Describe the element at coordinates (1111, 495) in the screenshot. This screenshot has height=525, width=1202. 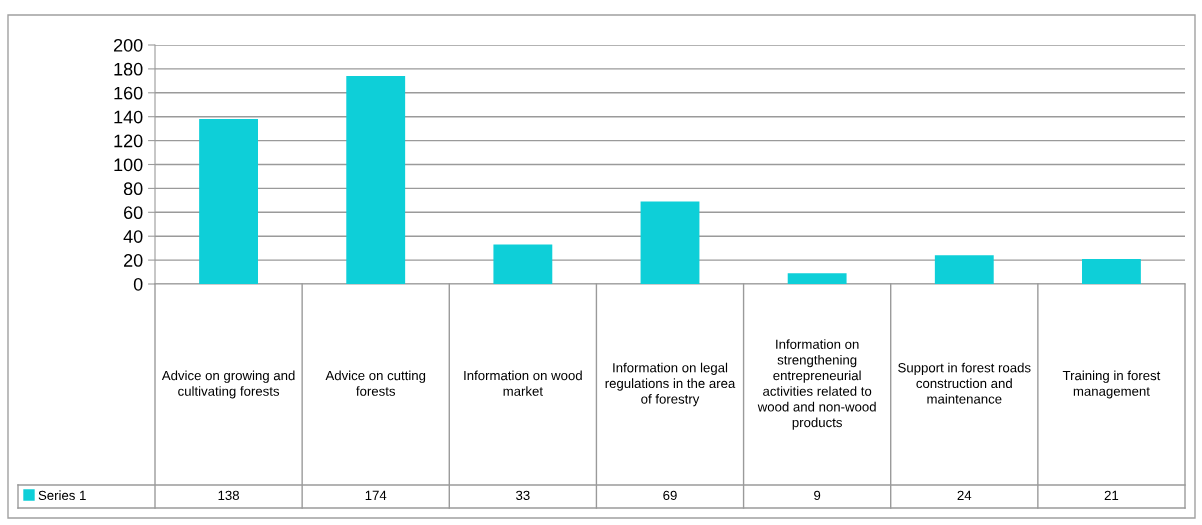
I see `data-label: 21` at that location.